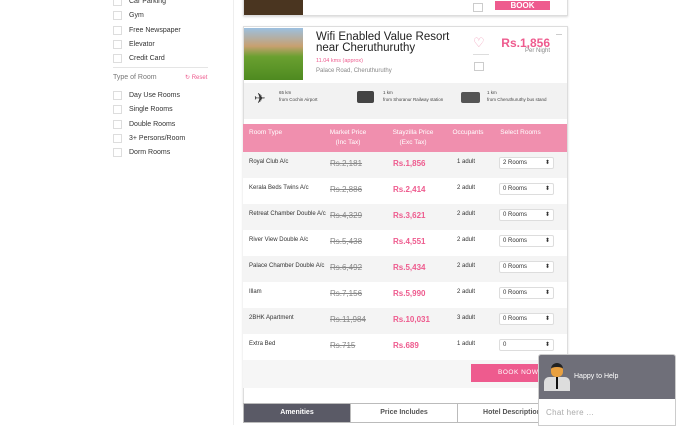 The height and width of the screenshot is (426, 680). Describe the element at coordinates (271, 318) in the screenshot. I see `room-type: 2BHK Apartment` at that location.